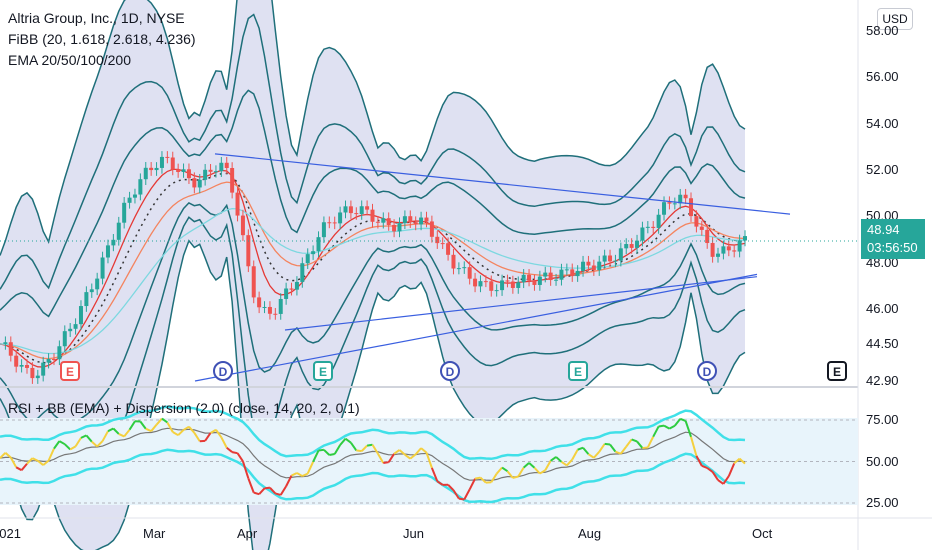 This screenshot has width=932, height=550. I want to click on symbol-title: Altria Group, Inc., 1D, NYSE, so click(96, 18).